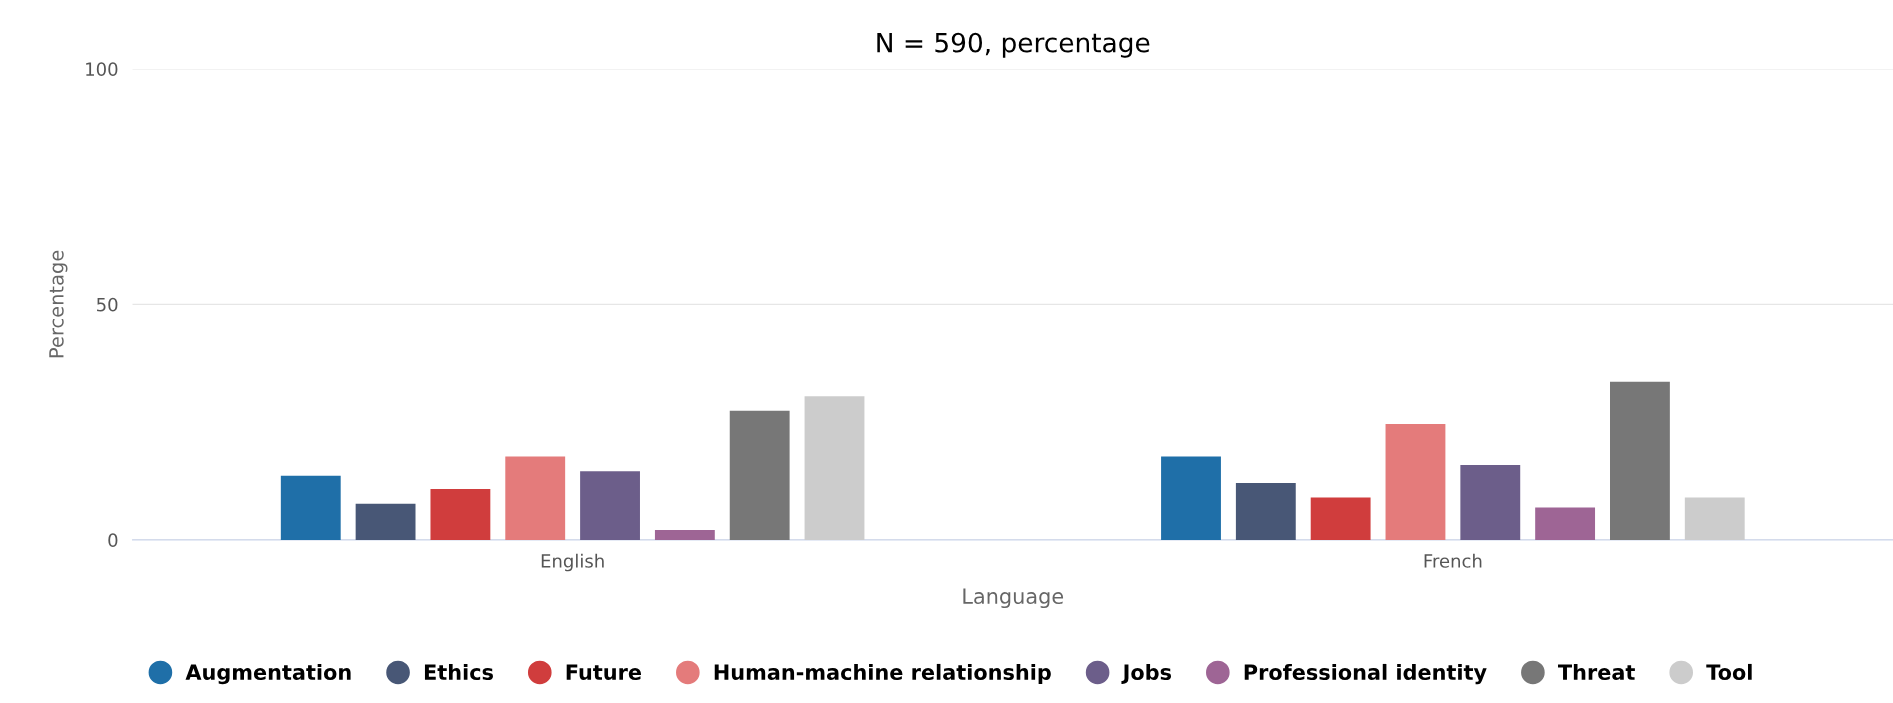 Image resolution: width=1893 pixels, height=703 pixels. Describe the element at coordinates (102, 69) in the screenshot. I see `y-tick-label: 100` at that location.